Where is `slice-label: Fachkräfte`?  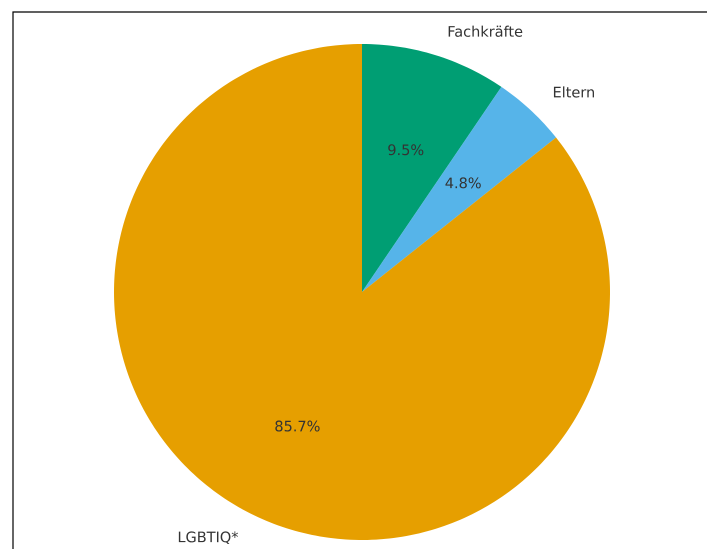 slice-label: Fachkräfte is located at coordinates (485, 31).